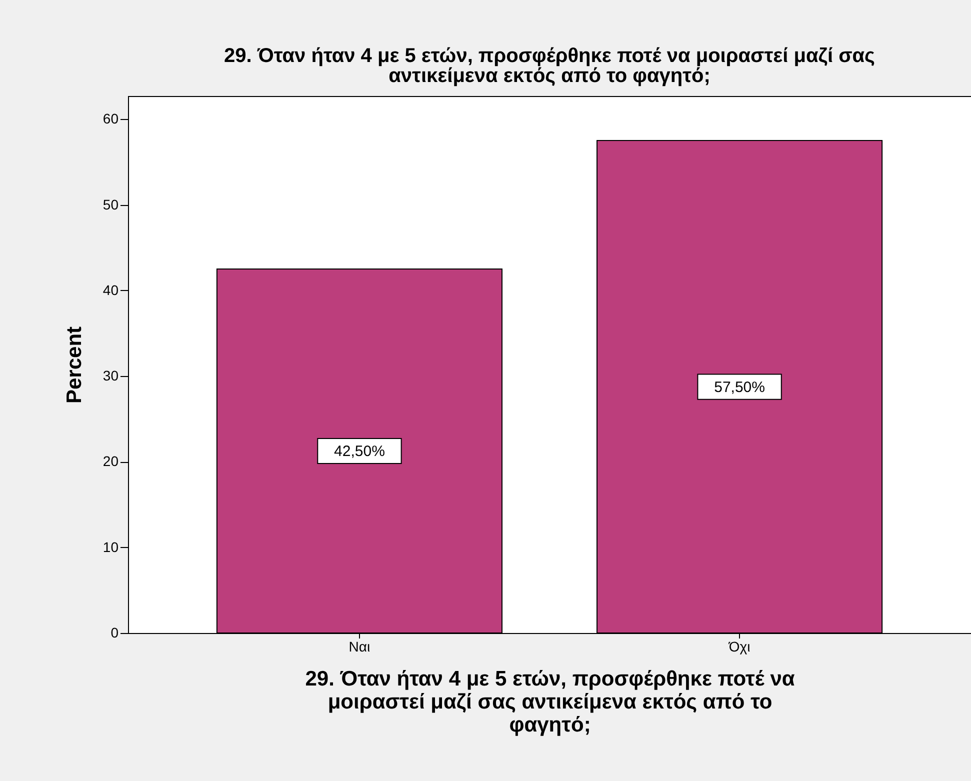  Describe the element at coordinates (359, 451) in the screenshot. I see `data-label: 42,50%` at that location.